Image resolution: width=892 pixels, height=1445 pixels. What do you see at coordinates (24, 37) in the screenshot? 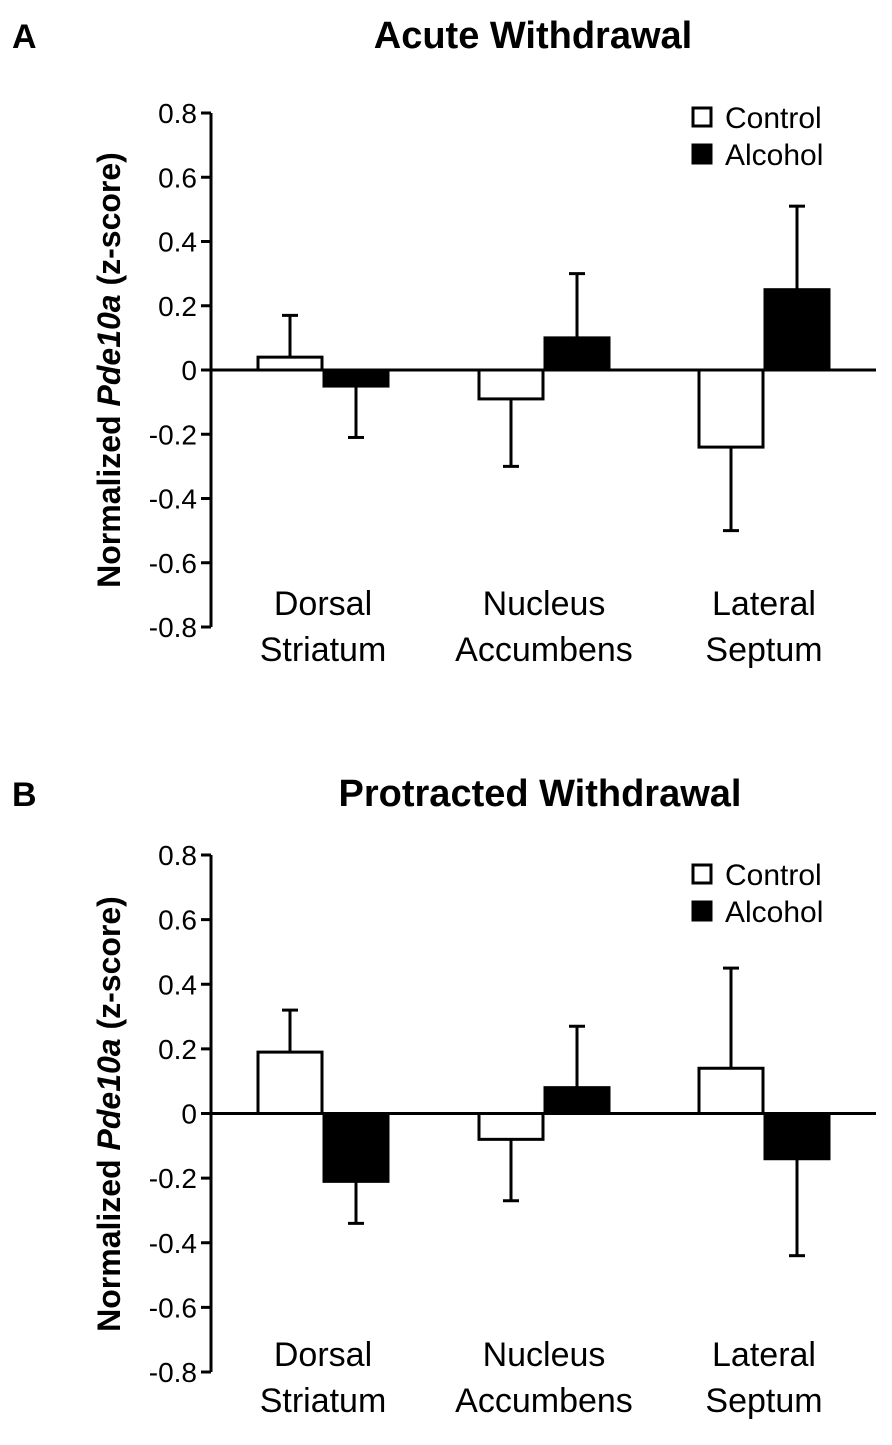
I see `panel-letter: A` at bounding box center [24, 37].